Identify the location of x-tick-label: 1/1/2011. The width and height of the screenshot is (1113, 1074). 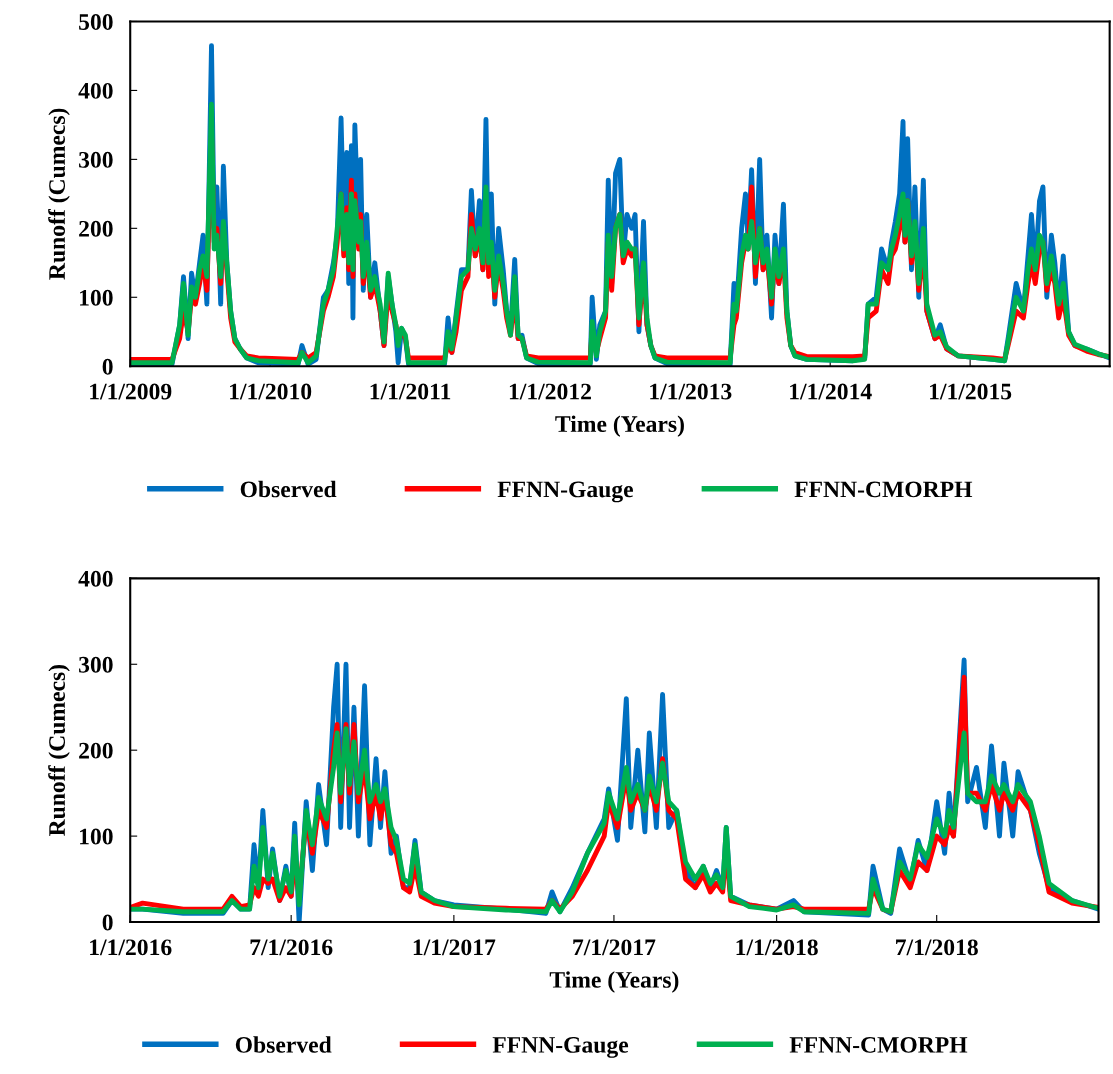
(410, 391).